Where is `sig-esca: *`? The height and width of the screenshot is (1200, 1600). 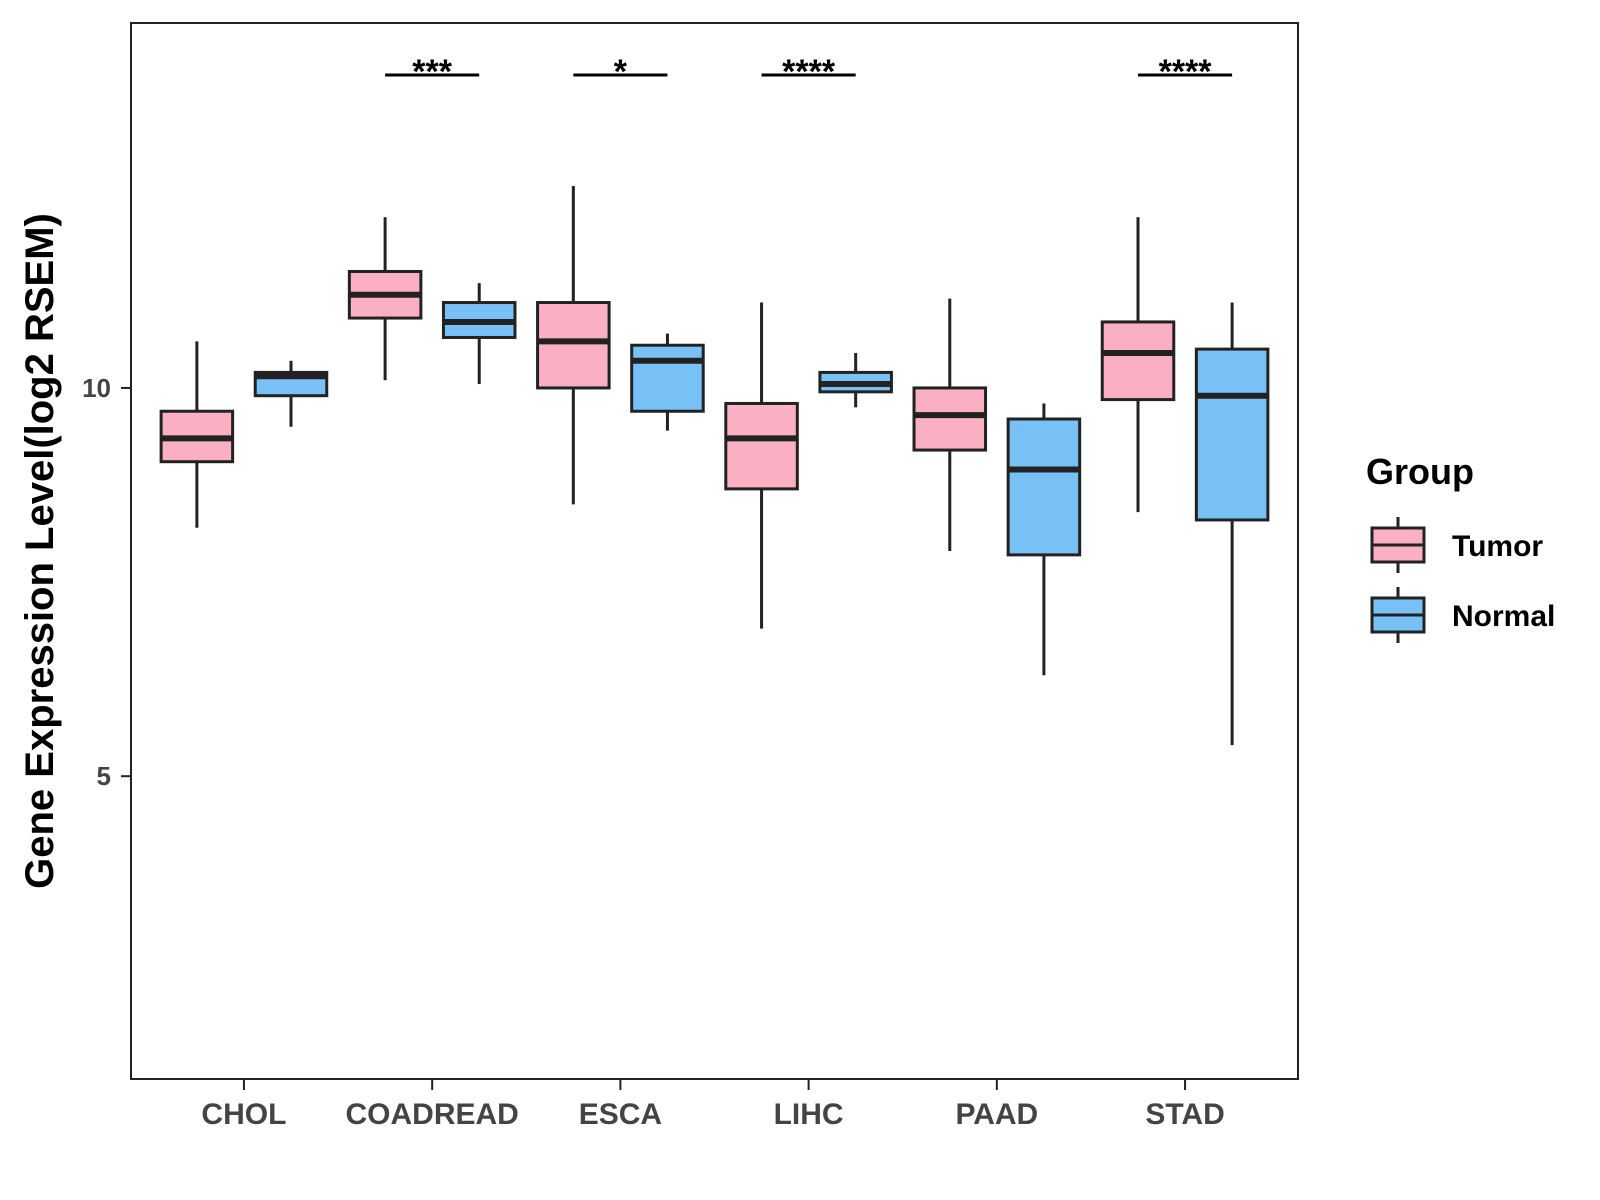 sig-esca: * is located at coordinates (620, 72).